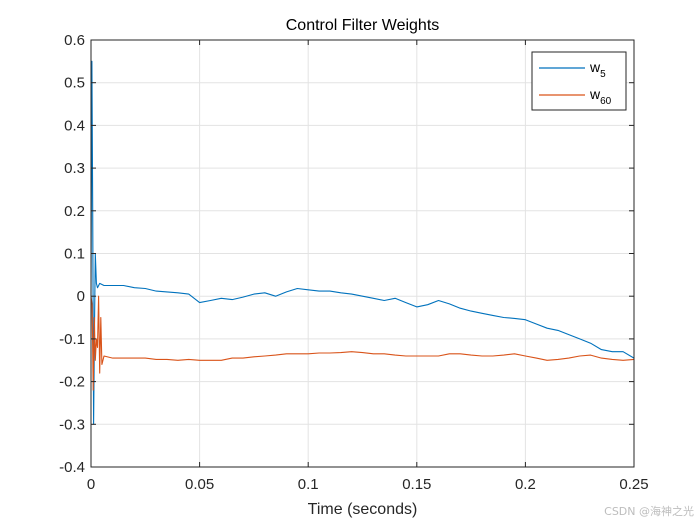 The height and width of the screenshot is (525, 700). What do you see at coordinates (74, 211) in the screenshot?
I see `y-tick-label: 0.2` at bounding box center [74, 211].